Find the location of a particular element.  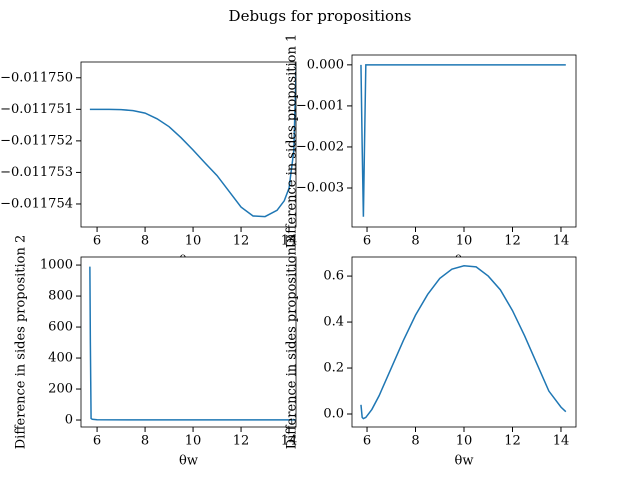

y-tick-label: −0.011752 is located at coordinates (36, 140).